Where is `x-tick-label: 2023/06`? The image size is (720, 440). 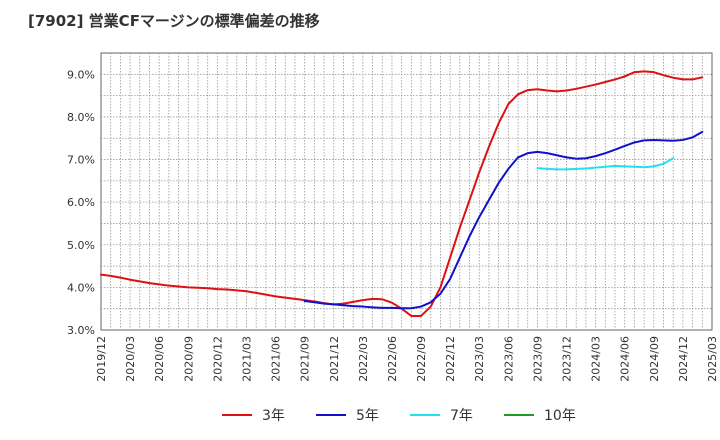
x-tick-label: 2023/06 is located at coordinates (508, 359).